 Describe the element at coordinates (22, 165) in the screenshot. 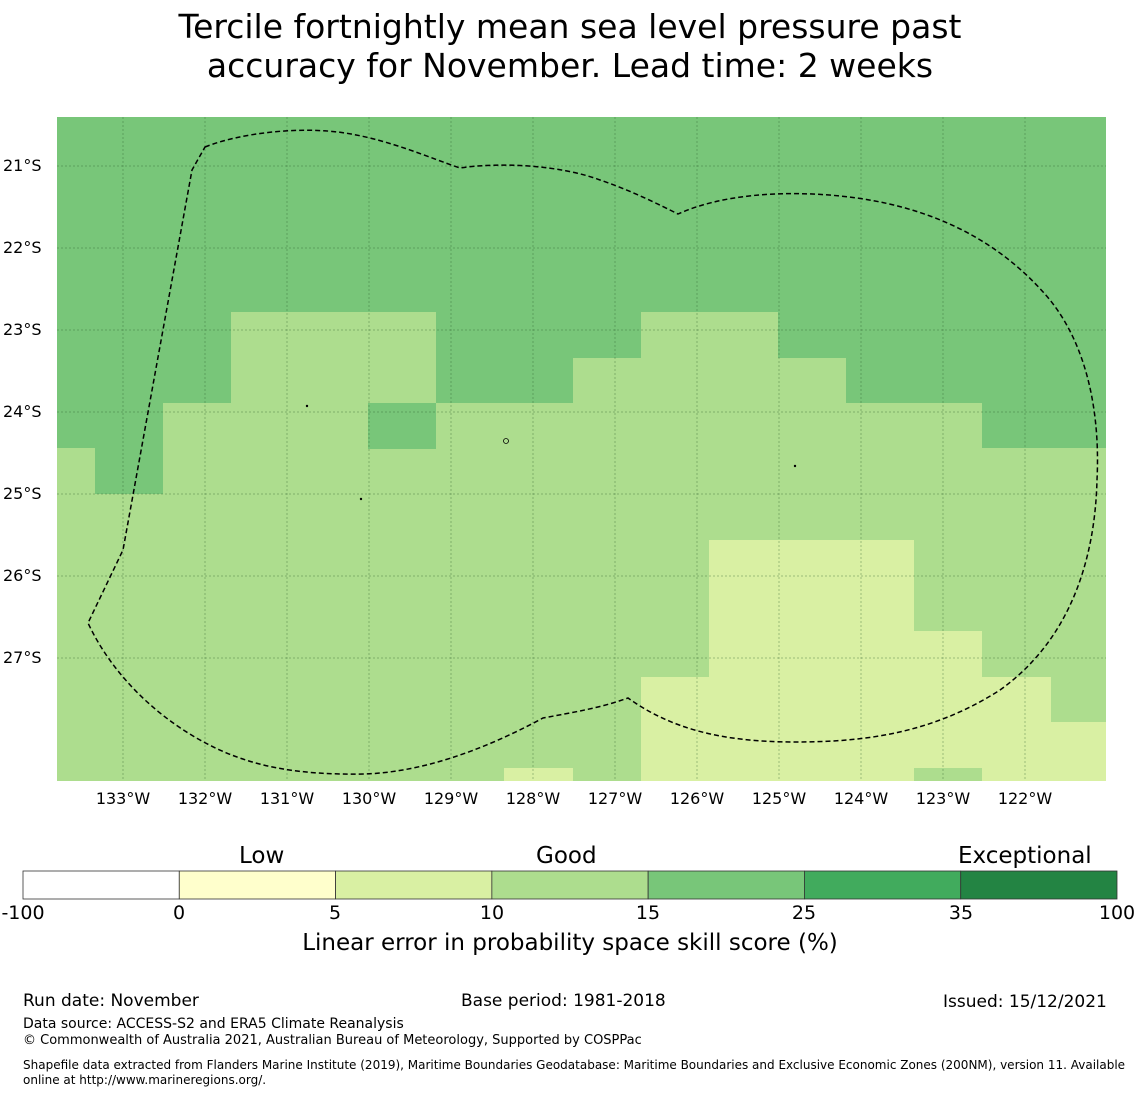

I see `lat-label: 21°S` at that location.